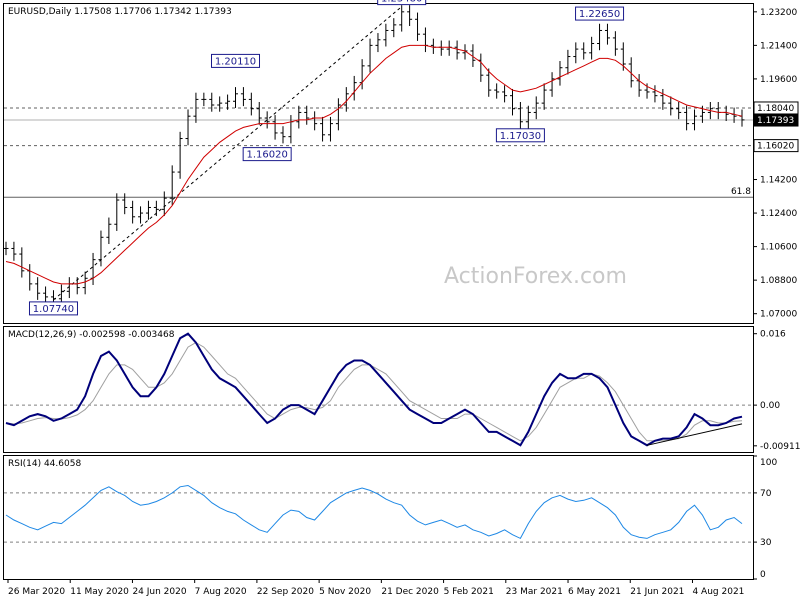  I want to click on macd-y-tick-label: -0.009116, so click(780, 447).